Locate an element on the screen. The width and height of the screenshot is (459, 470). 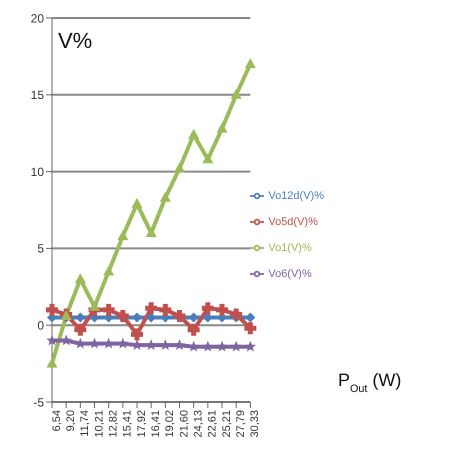
y-tick-label: 20 is located at coordinates (37, 18).